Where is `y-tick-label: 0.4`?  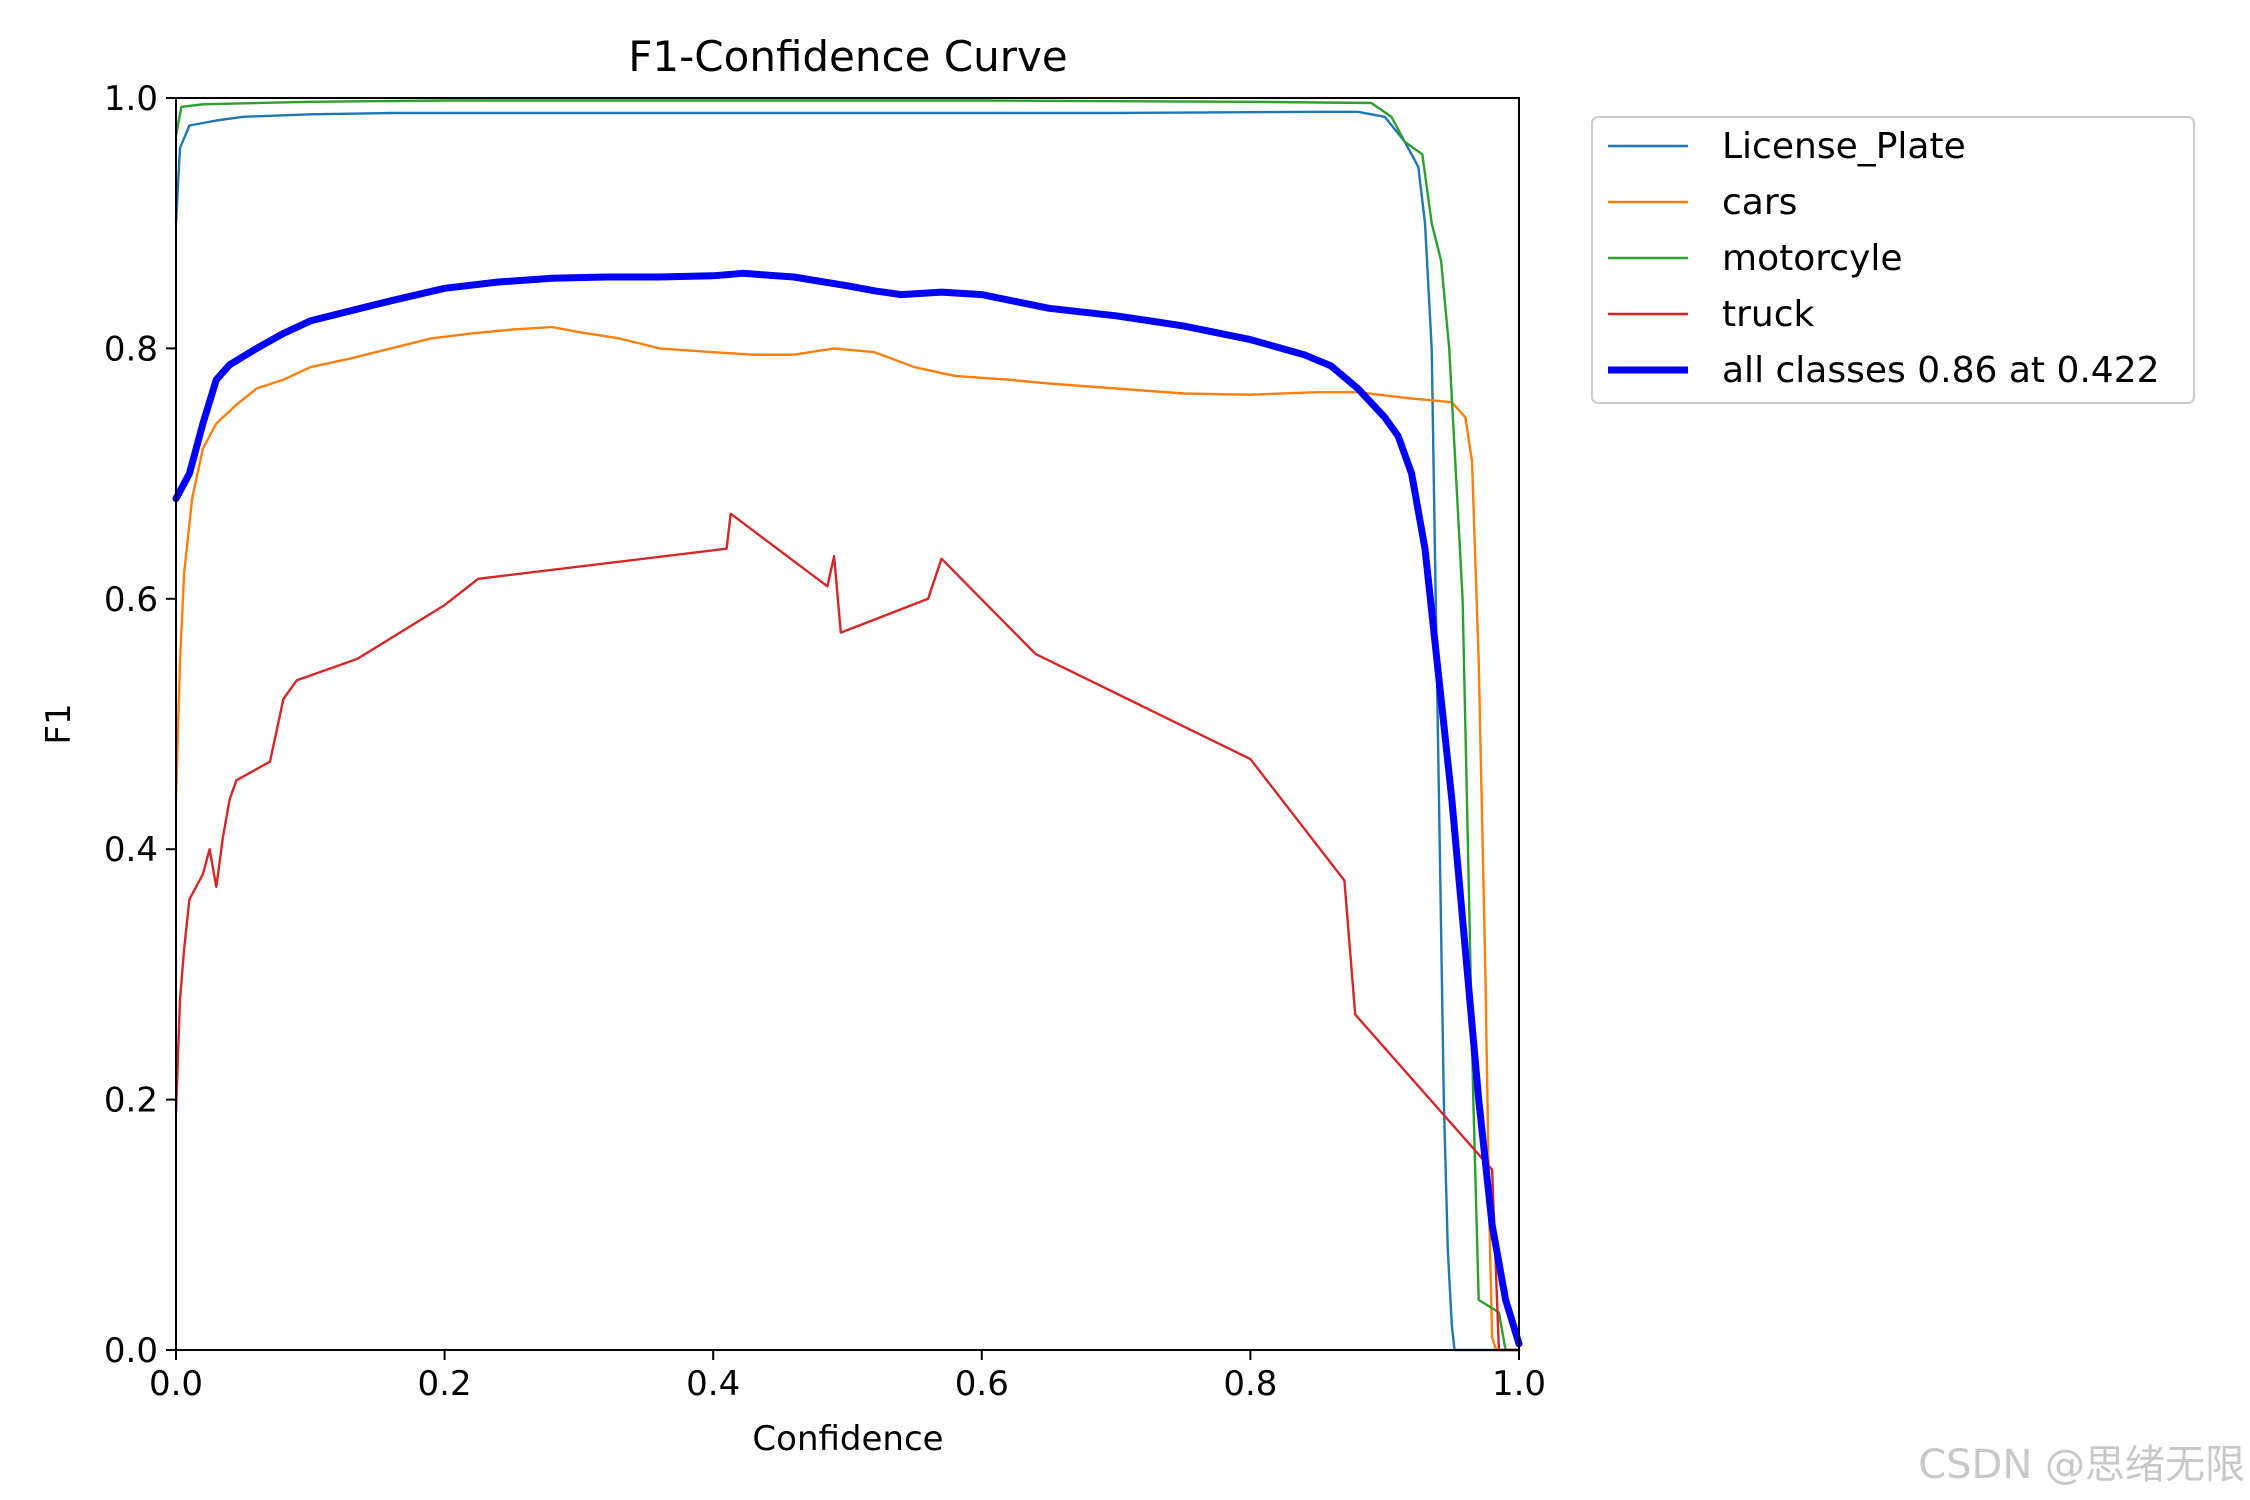 y-tick-label: 0.4 is located at coordinates (131, 850).